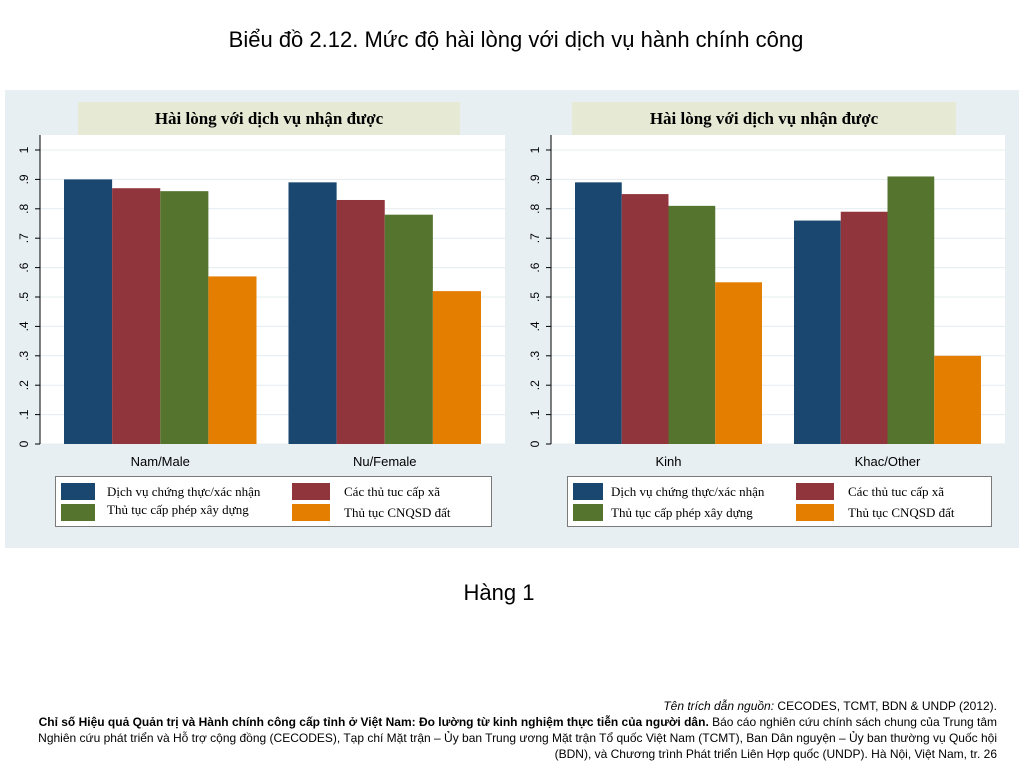 The image size is (1024, 768). What do you see at coordinates (668, 461) in the screenshot?
I see `x-category-label: Kinh` at bounding box center [668, 461].